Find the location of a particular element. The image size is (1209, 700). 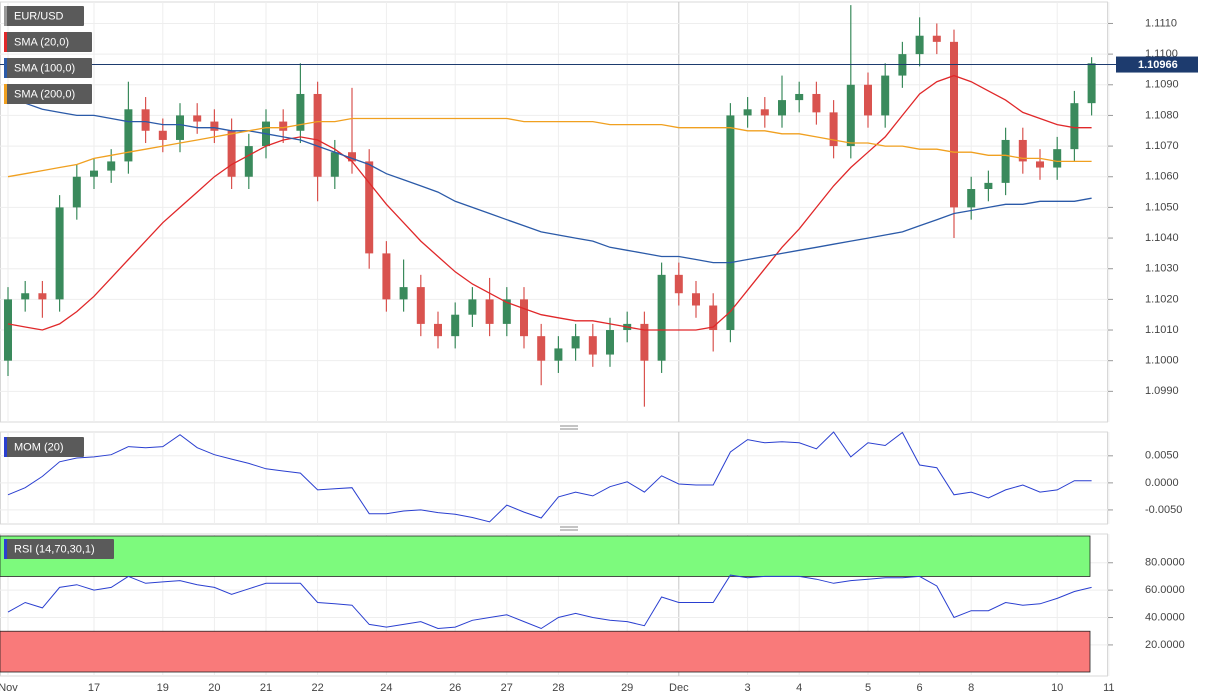

current-price-label: 1.10966 is located at coordinates (1158, 65).